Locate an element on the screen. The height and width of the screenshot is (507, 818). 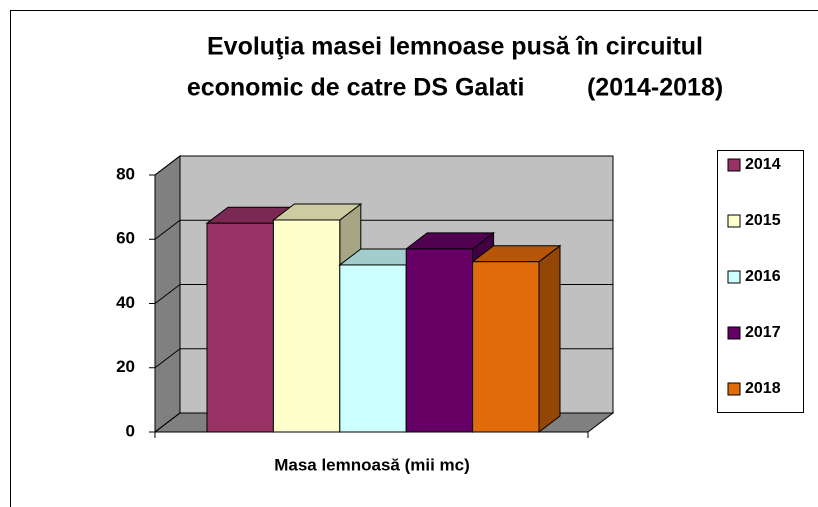
legend-label: 2014 is located at coordinates (763, 164).